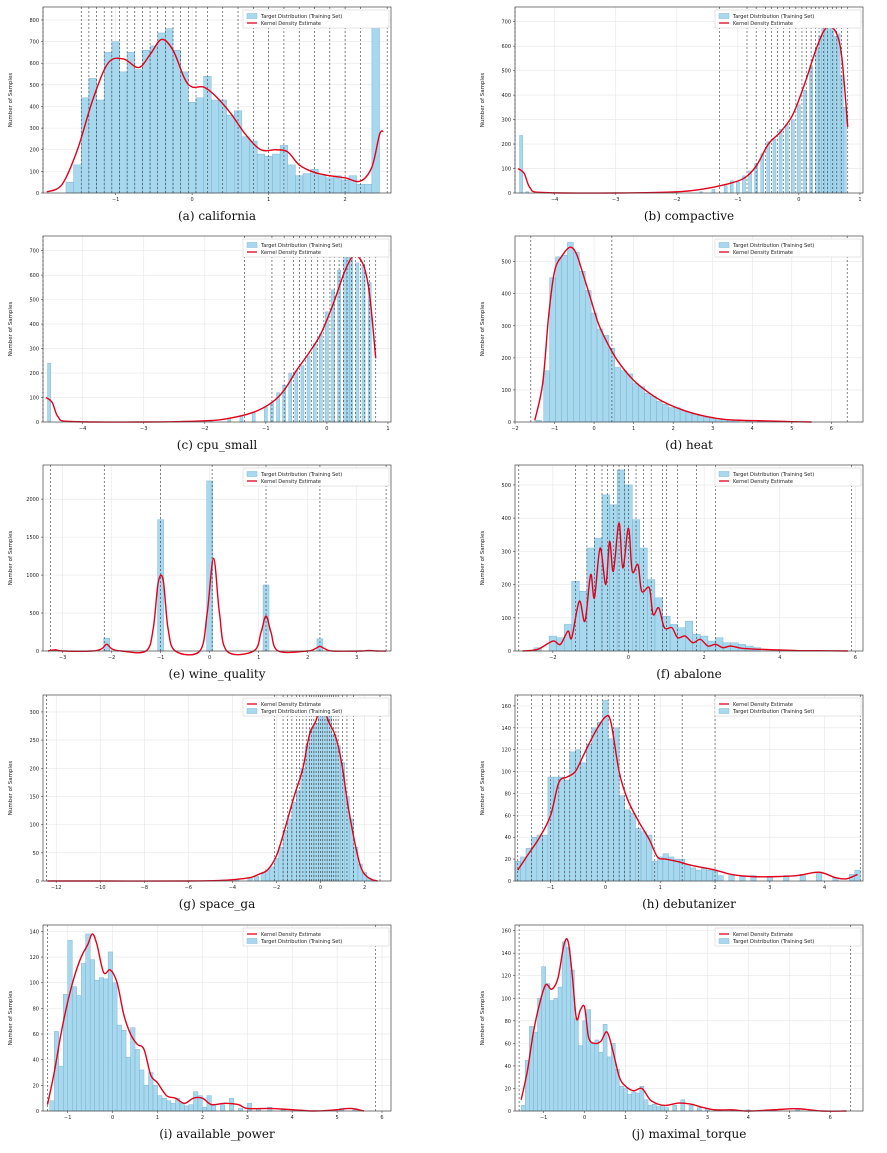 The height and width of the screenshot is (1153, 887). I want to click on y-tick-label: 60, so click(508, 816).